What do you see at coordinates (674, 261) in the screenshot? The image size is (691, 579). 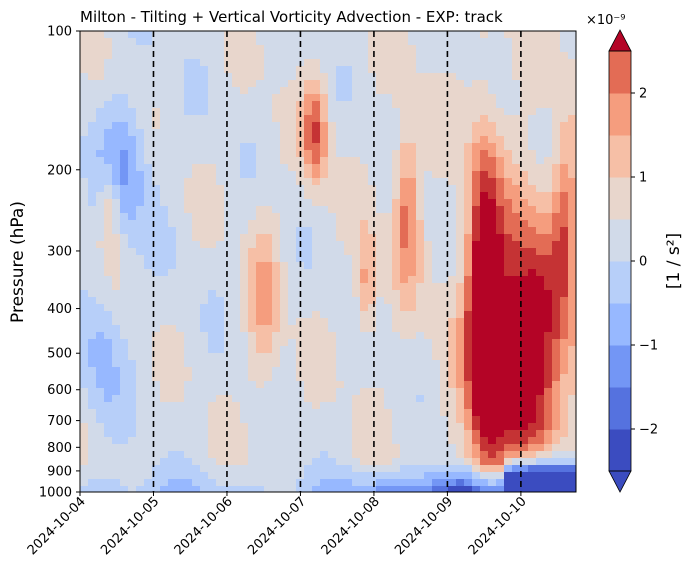 I see `colorbar-label: [1 / s²]` at bounding box center [674, 261].